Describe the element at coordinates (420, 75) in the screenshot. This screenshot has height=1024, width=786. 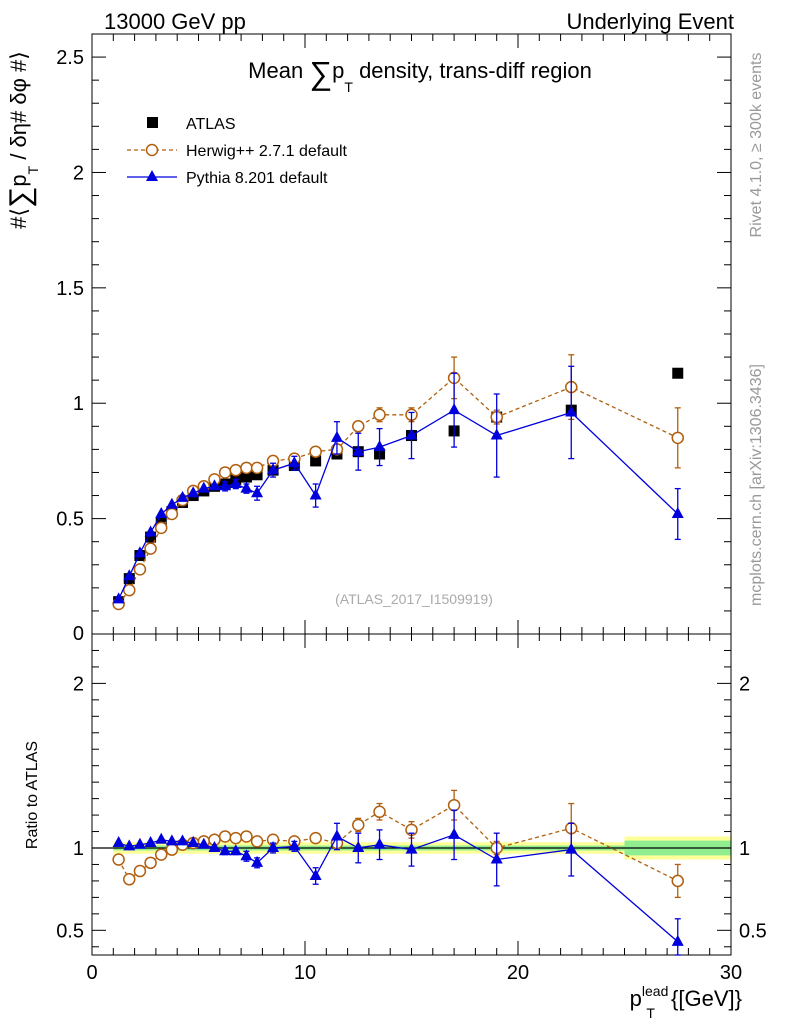
I see `main-title: Mean ∑pT density, trans-diff region` at that location.